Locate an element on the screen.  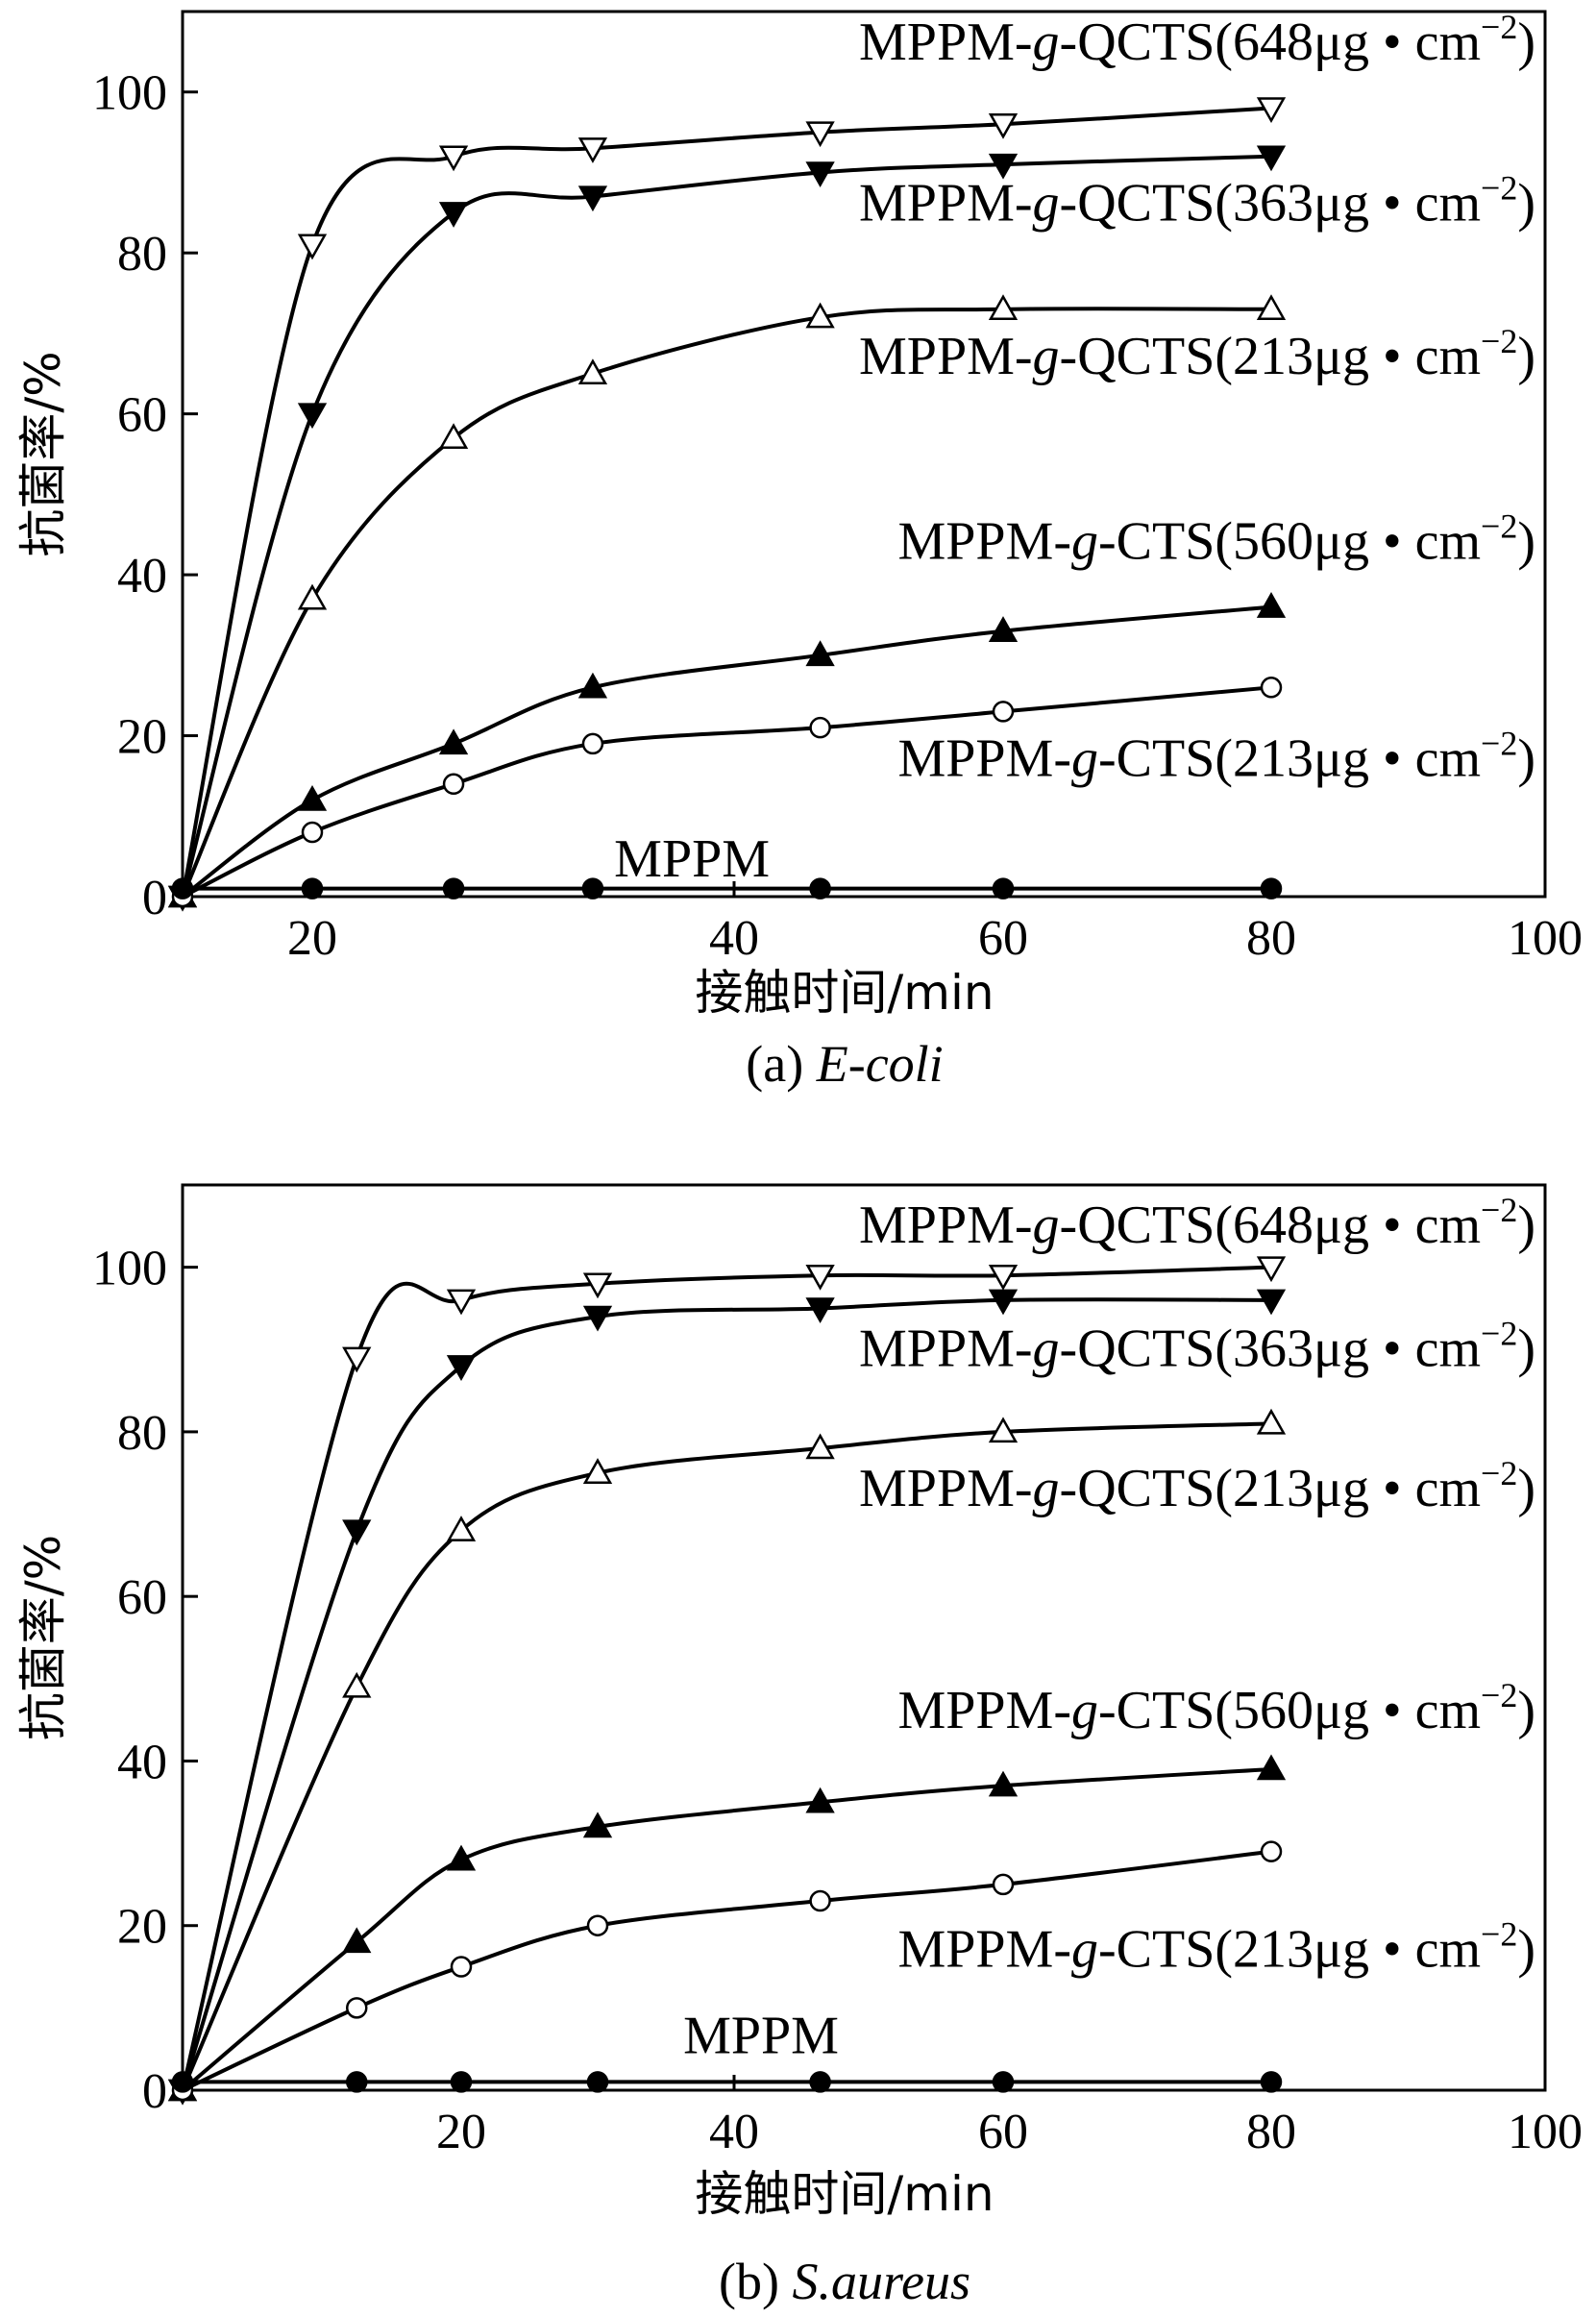
x-tick-label: 80 is located at coordinates (1271, 2132).